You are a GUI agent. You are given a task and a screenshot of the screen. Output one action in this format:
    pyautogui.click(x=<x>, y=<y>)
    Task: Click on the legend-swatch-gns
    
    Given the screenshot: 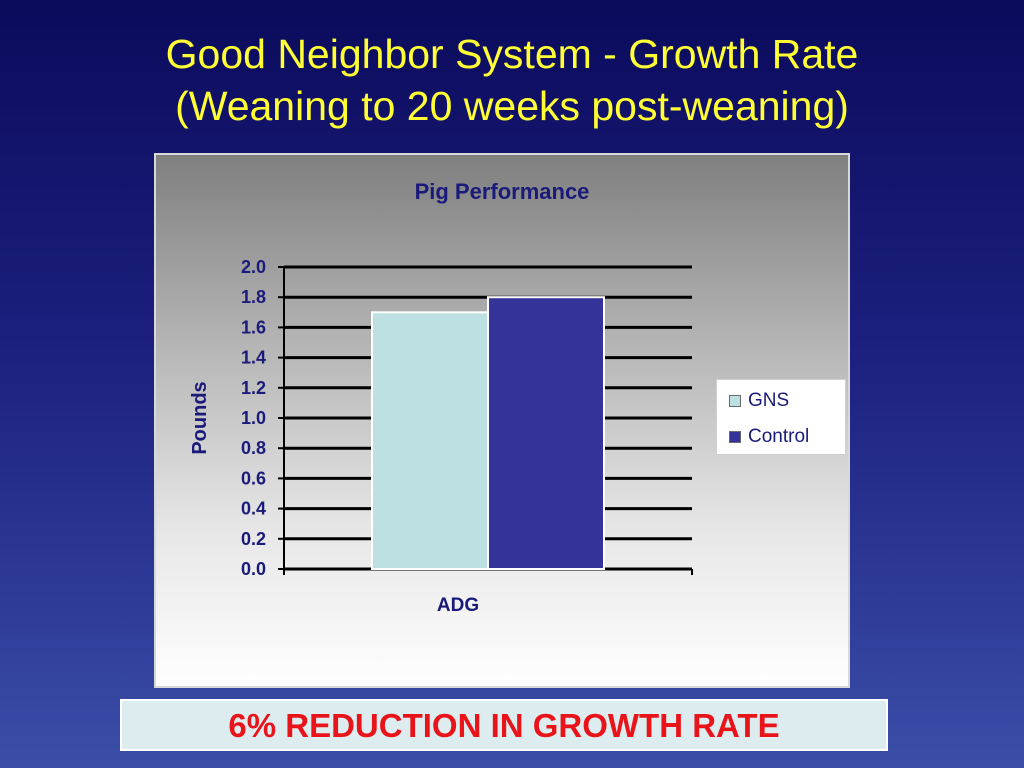 What is the action you would take?
    pyautogui.click(x=735, y=401)
    